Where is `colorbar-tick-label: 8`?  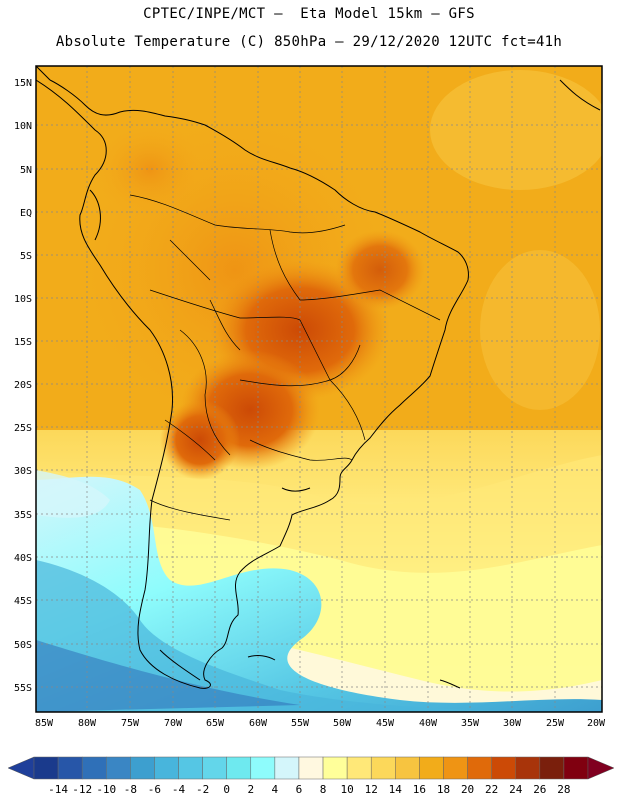 colorbar-tick-label: 8 is located at coordinates (323, 789).